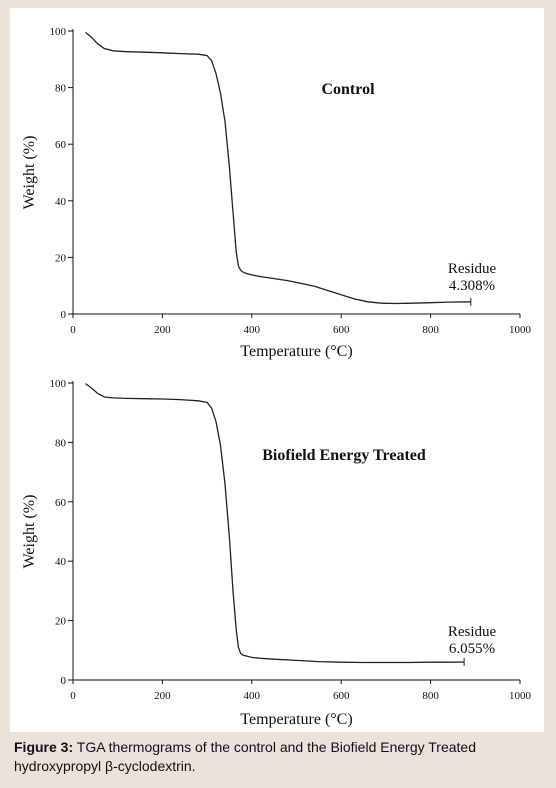 Image resolution: width=556 pixels, height=788 pixels. Describe the element at coordinates (430, 330) in the screenshot. I see `chart-1-x-tick-label: 800` at that location.